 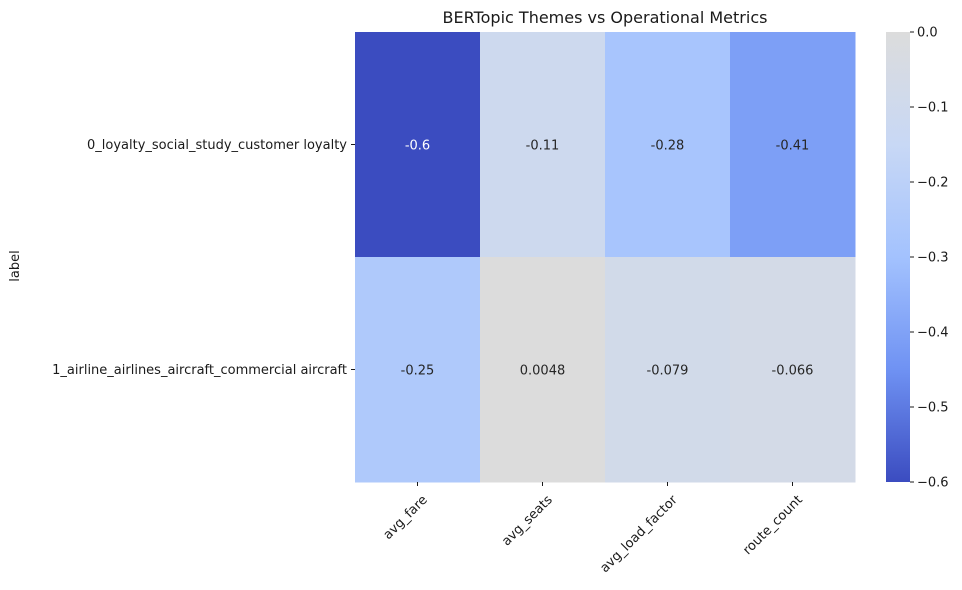 What do you see at coordinates (933, 108) in the screenshot?
I see `colorbar-tick-label: −0.1` at bounding box center [933, 108].